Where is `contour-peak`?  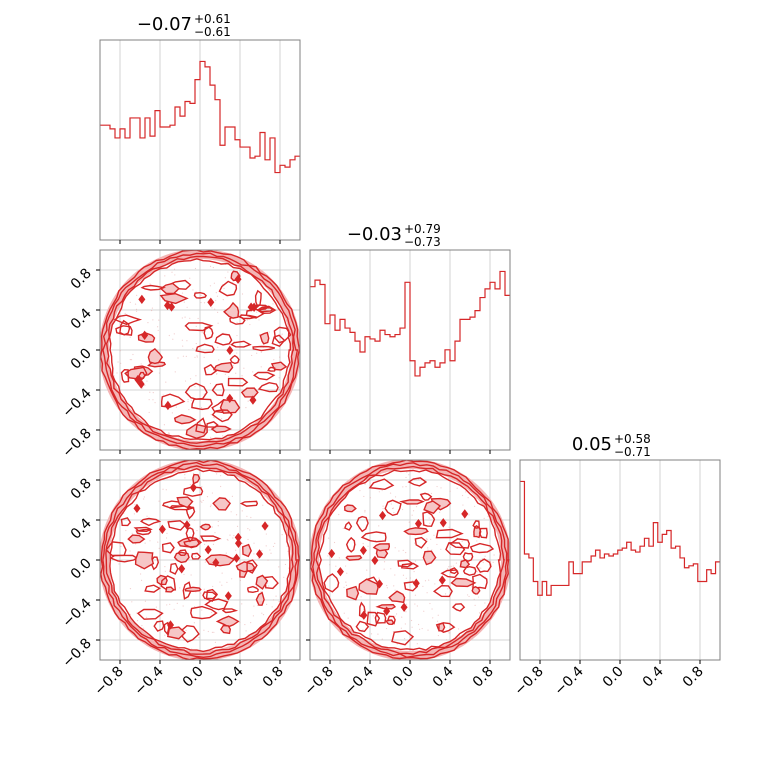 contour-peak is located at coordinates (228, 596).